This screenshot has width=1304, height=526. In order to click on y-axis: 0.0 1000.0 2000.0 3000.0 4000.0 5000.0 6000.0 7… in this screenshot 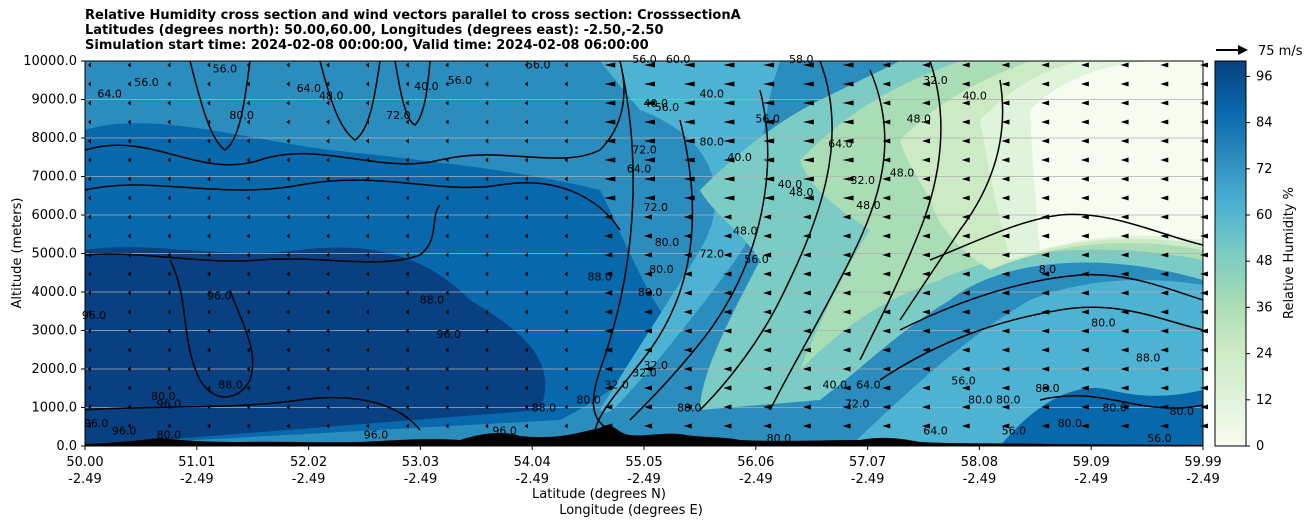, I will do `click(54, 254)`.